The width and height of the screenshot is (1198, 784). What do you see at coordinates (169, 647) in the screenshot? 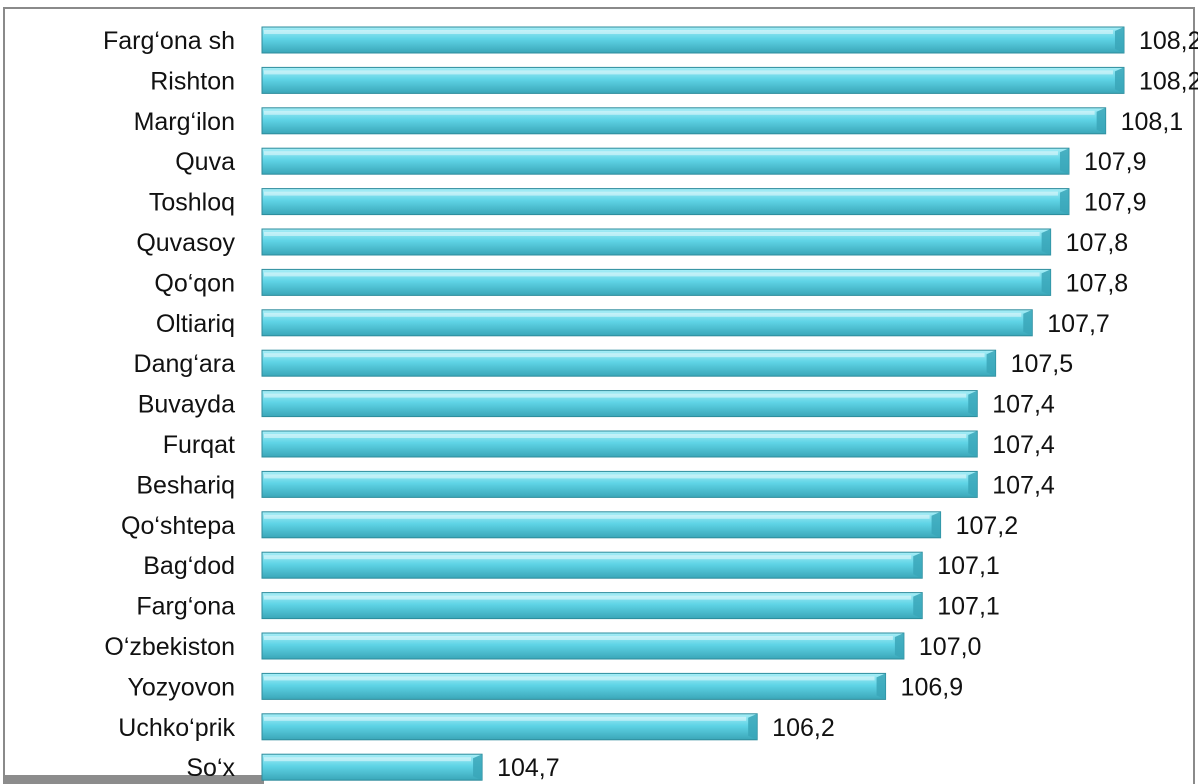
I see `category-label: O‘zbekiston` at bounding box center [169, 647].